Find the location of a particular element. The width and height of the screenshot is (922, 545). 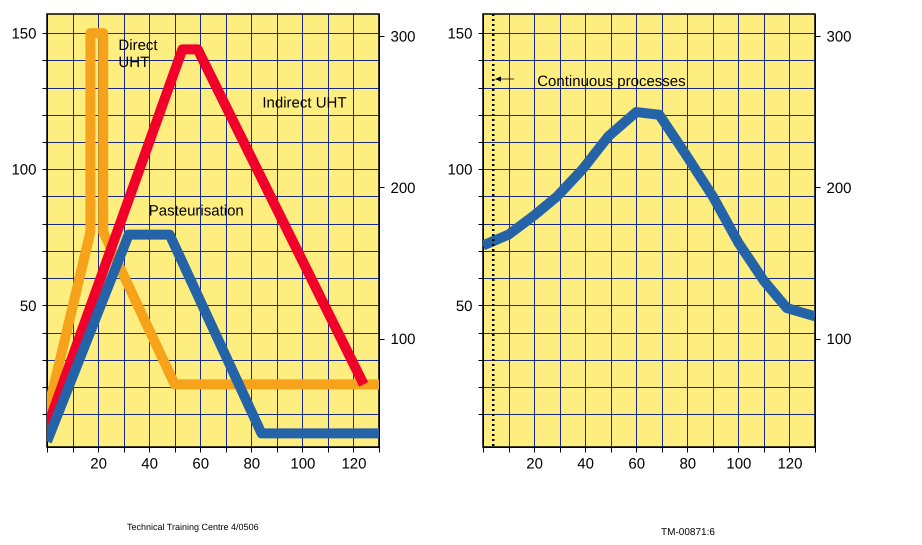

text: Technical Training Centre 4/0506 is located at coordinates (193, 527).